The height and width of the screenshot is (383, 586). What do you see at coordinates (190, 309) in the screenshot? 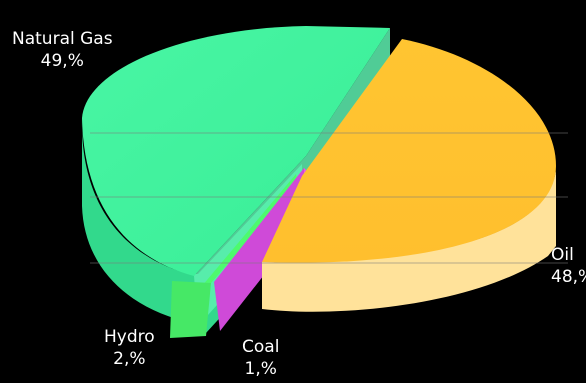
I see `slice-hydro-side` at bounding box center [190, 309].